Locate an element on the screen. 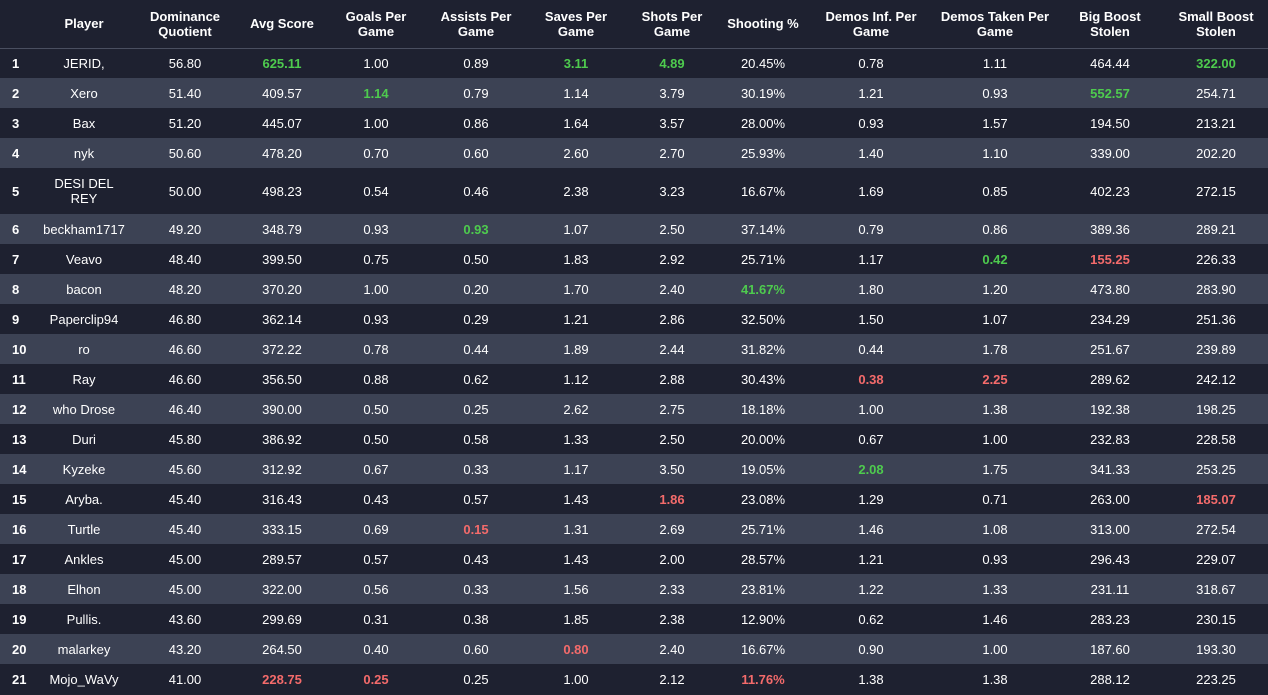 This screenshot has height=695, width=1268. stat-cell: 341.33 is located at coordinates (1110, 469).